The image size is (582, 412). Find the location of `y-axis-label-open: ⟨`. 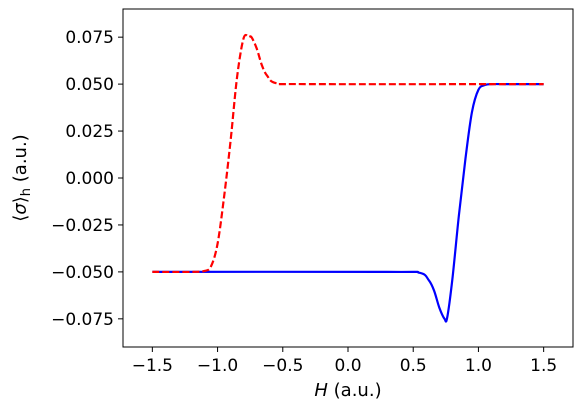

y-axis-label-open: ⟨ is located at coordinates (20, 218).